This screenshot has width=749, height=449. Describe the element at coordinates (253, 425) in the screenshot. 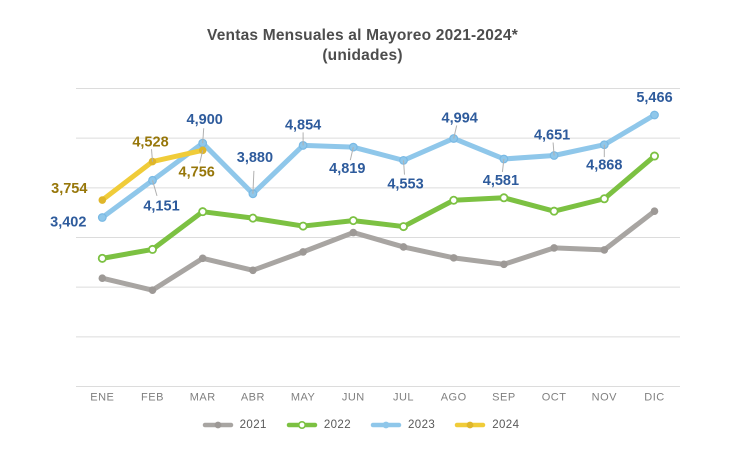

I see `legend-label: 2021` at that location.